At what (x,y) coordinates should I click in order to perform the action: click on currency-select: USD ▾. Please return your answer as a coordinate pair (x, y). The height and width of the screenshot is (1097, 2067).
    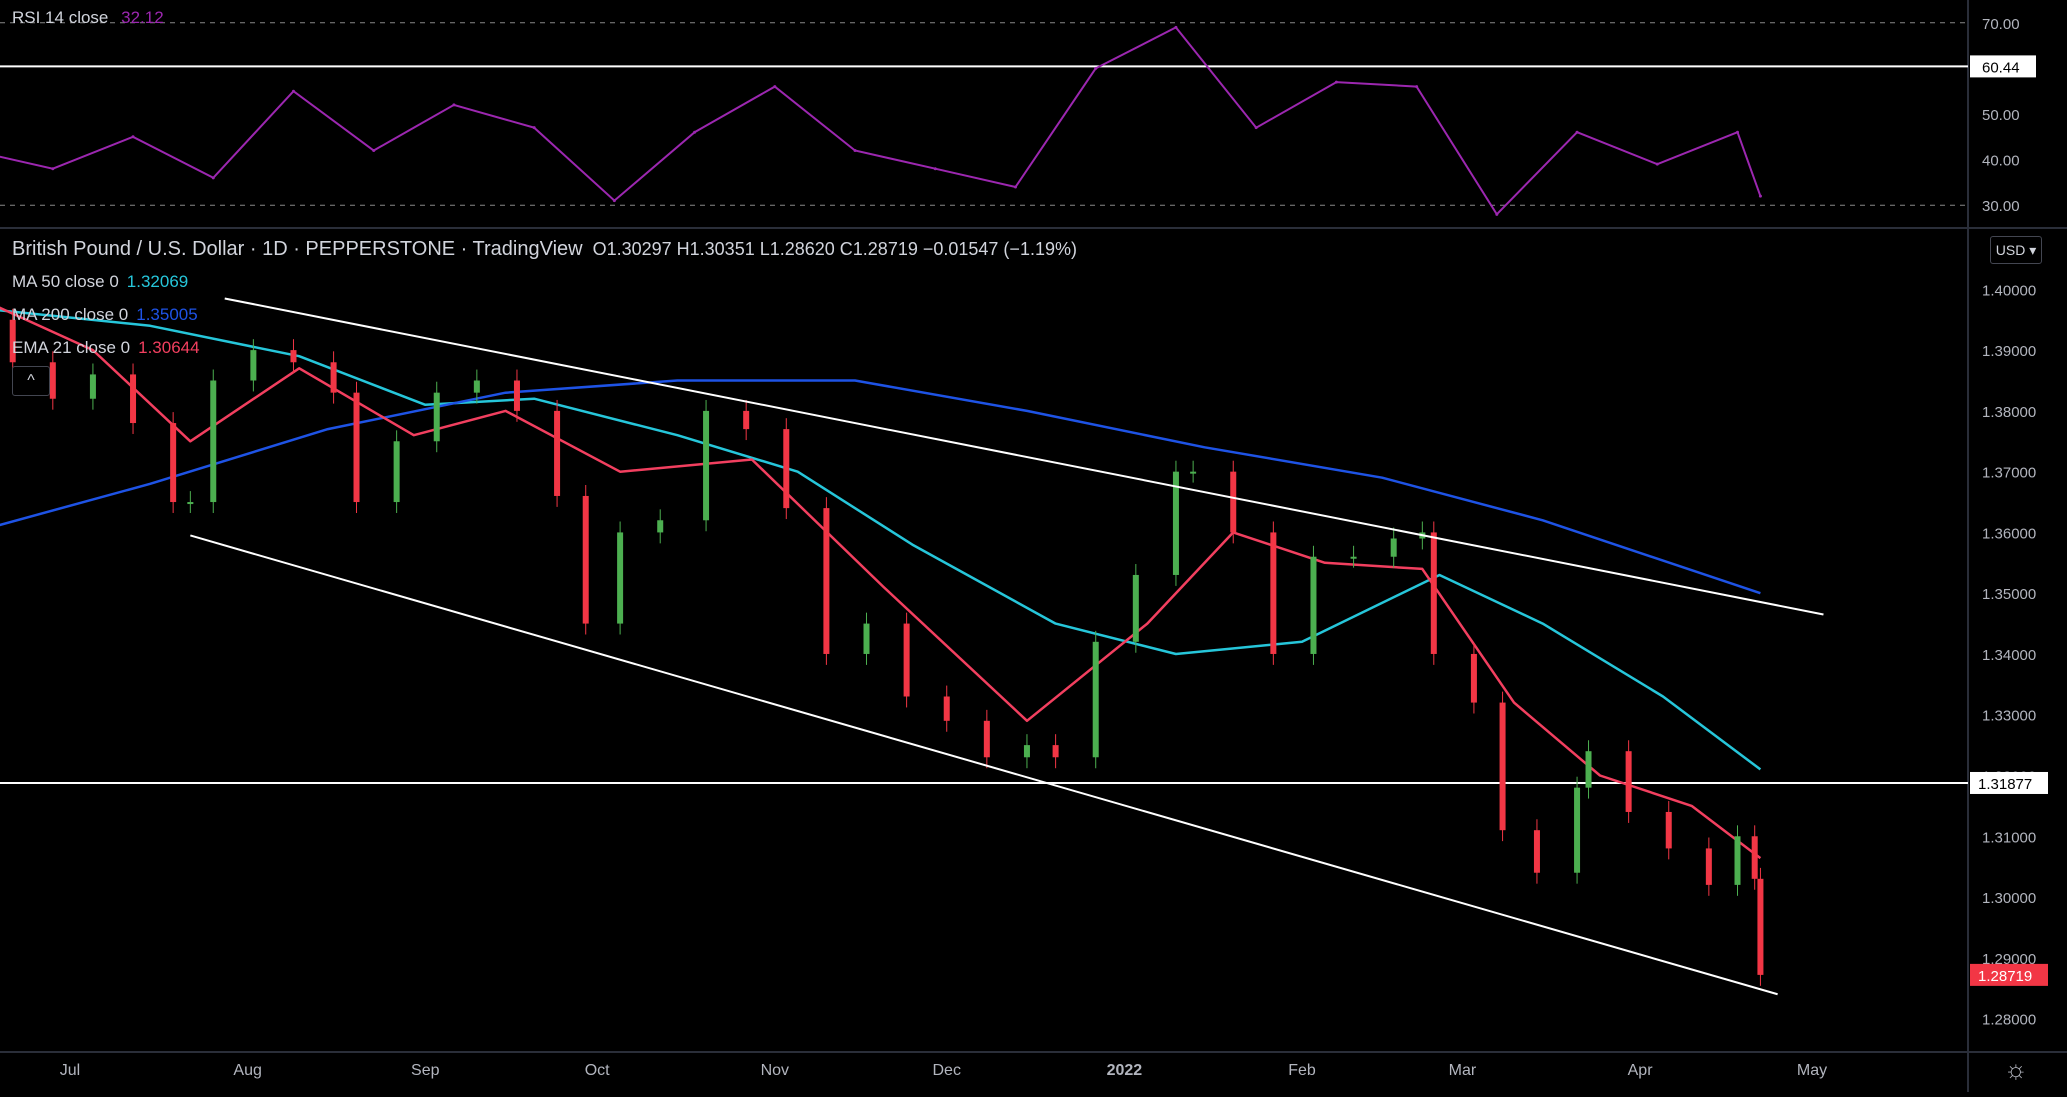
    Looking at the image, I should click on (2016, 250).